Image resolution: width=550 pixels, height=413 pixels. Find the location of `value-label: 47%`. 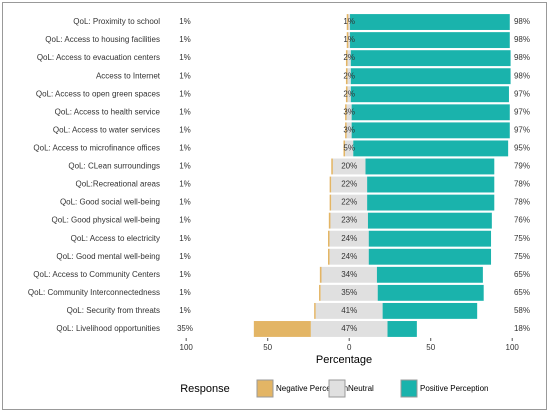

value-label: 47% is located at coordinates (349, 328).